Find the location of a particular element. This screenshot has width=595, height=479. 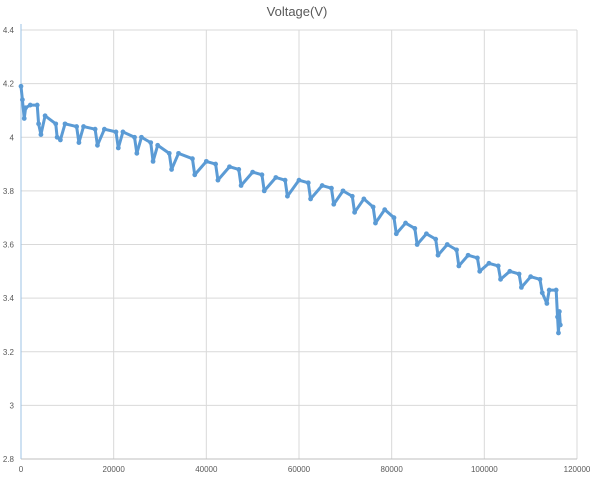

y-tick-label: 4 is located at coordinates (12, 137).